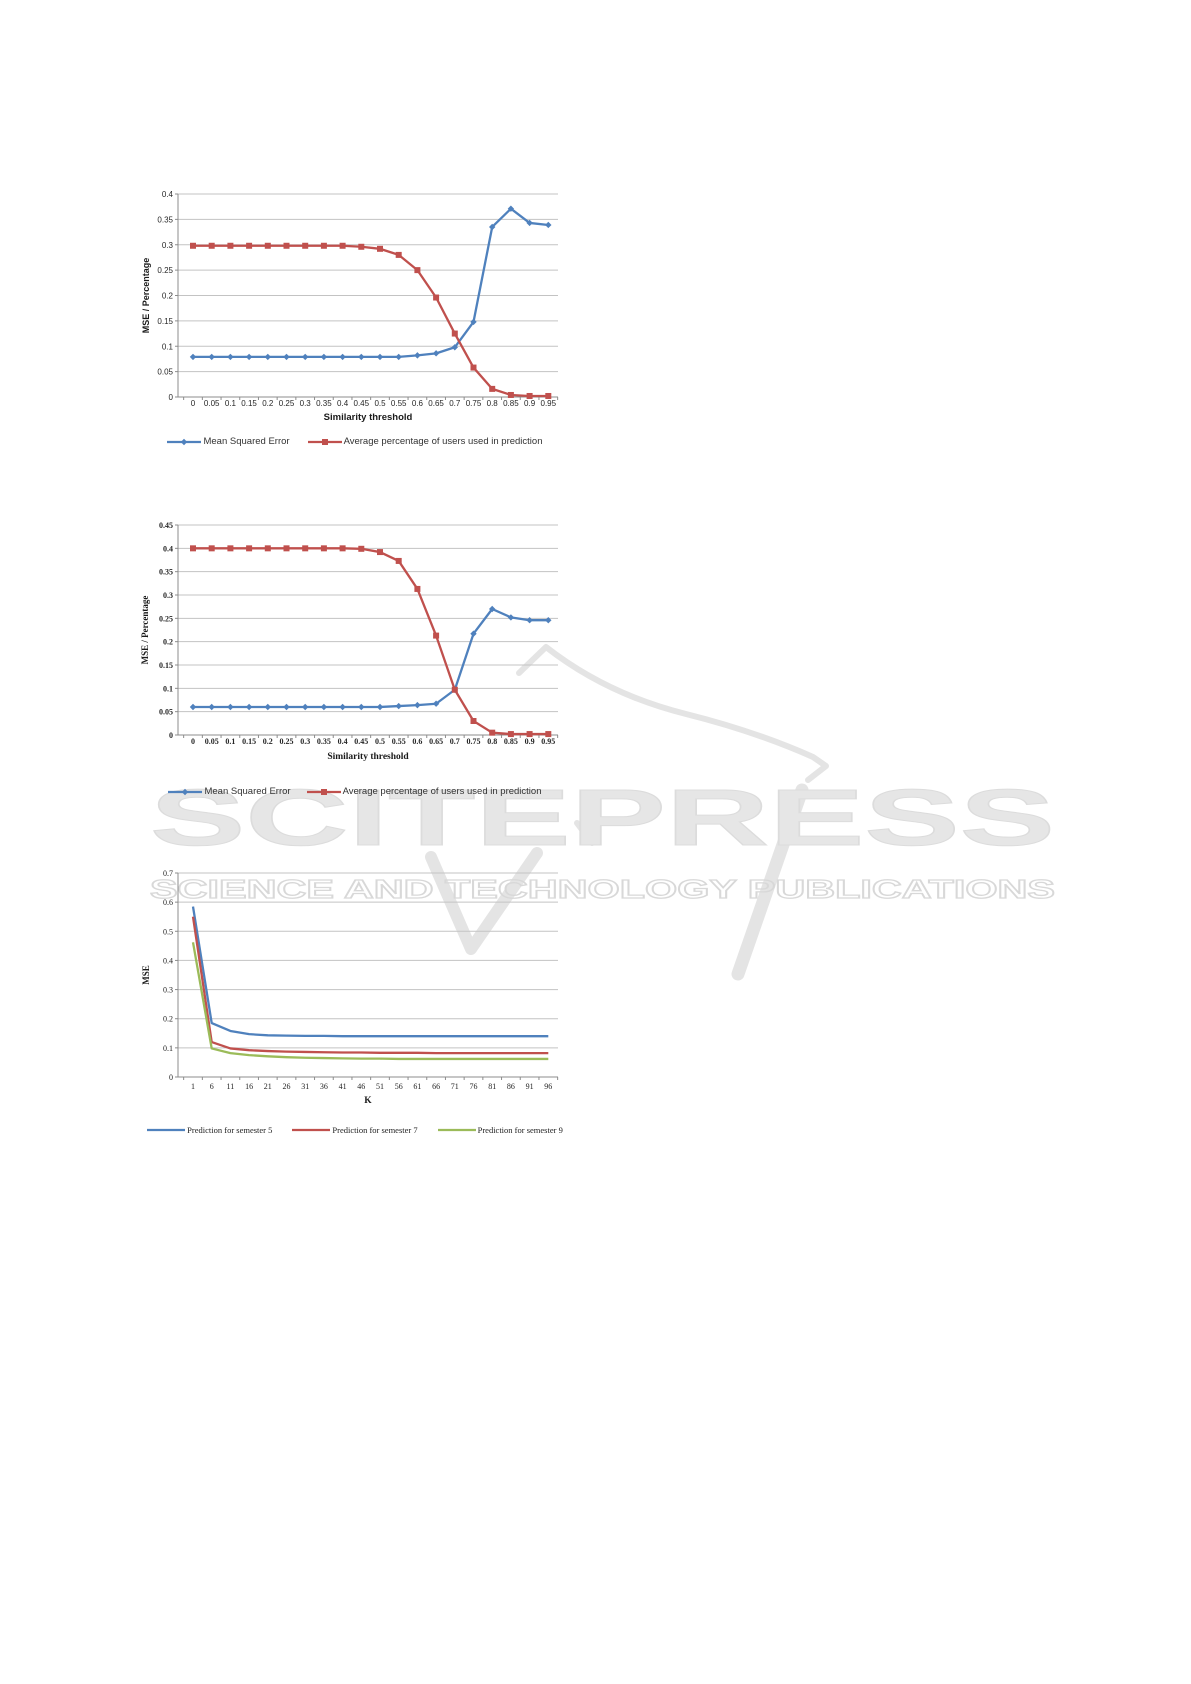  Describe the element at coordinates (209, 1130) in the screenshot. I see `legend-item: Prediction for semester 5` at that location.